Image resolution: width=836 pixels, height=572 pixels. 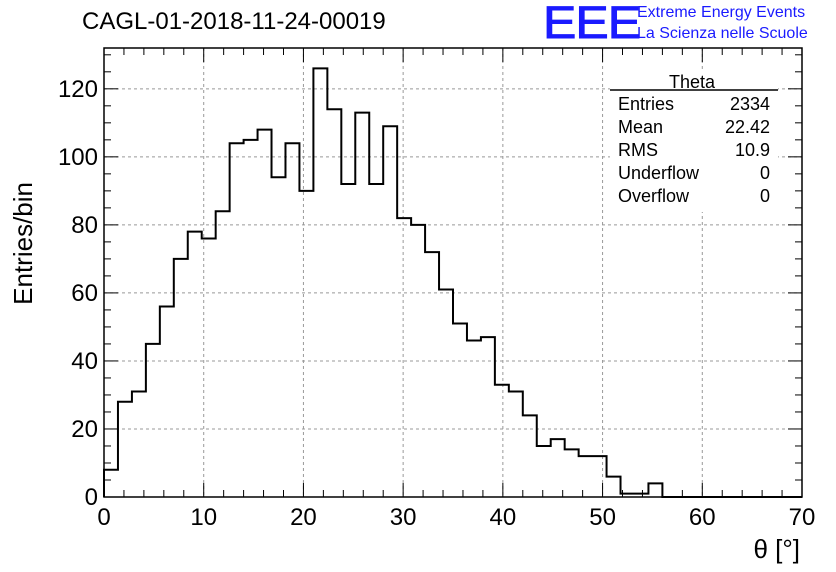 I want to click on stats-value: 22.42, so click(x=747, y=127).